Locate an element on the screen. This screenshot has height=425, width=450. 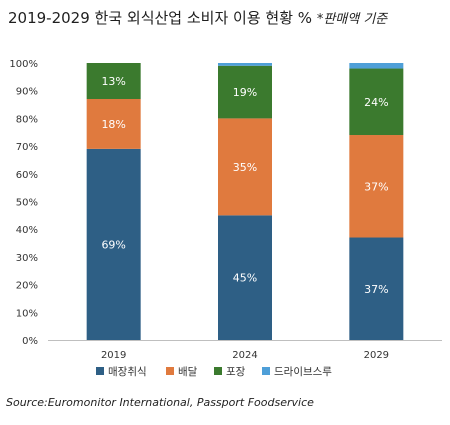
data-label: 45% is located at coordinates (245, 278).